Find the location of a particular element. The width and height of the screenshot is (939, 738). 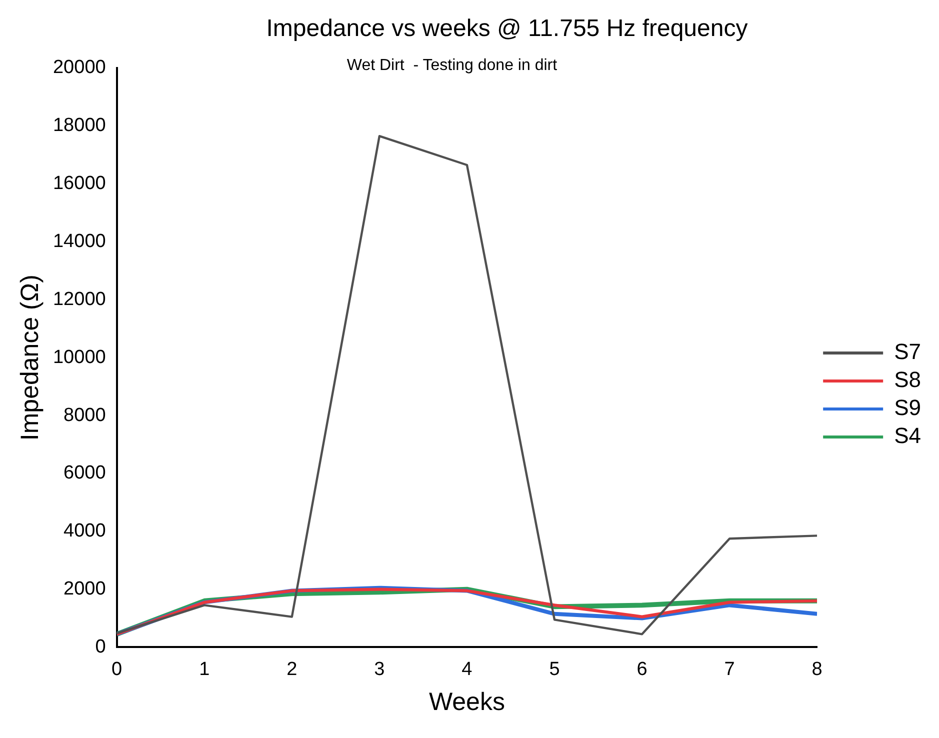

y-tick-label: 16000 is located at coordinates (79, 183).